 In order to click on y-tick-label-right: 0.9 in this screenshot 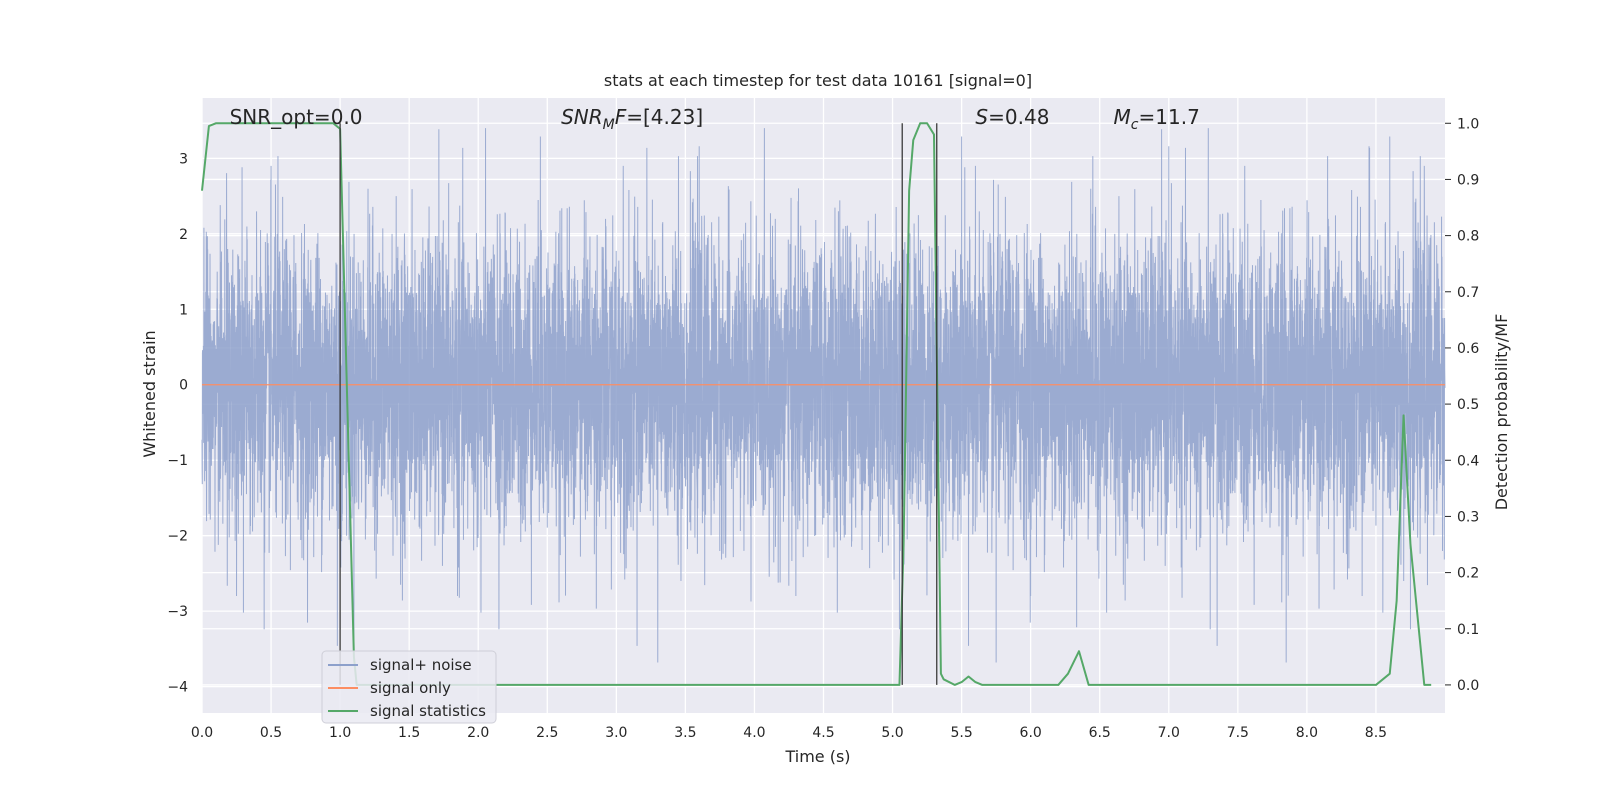, I will do `click(1468, 180)`.